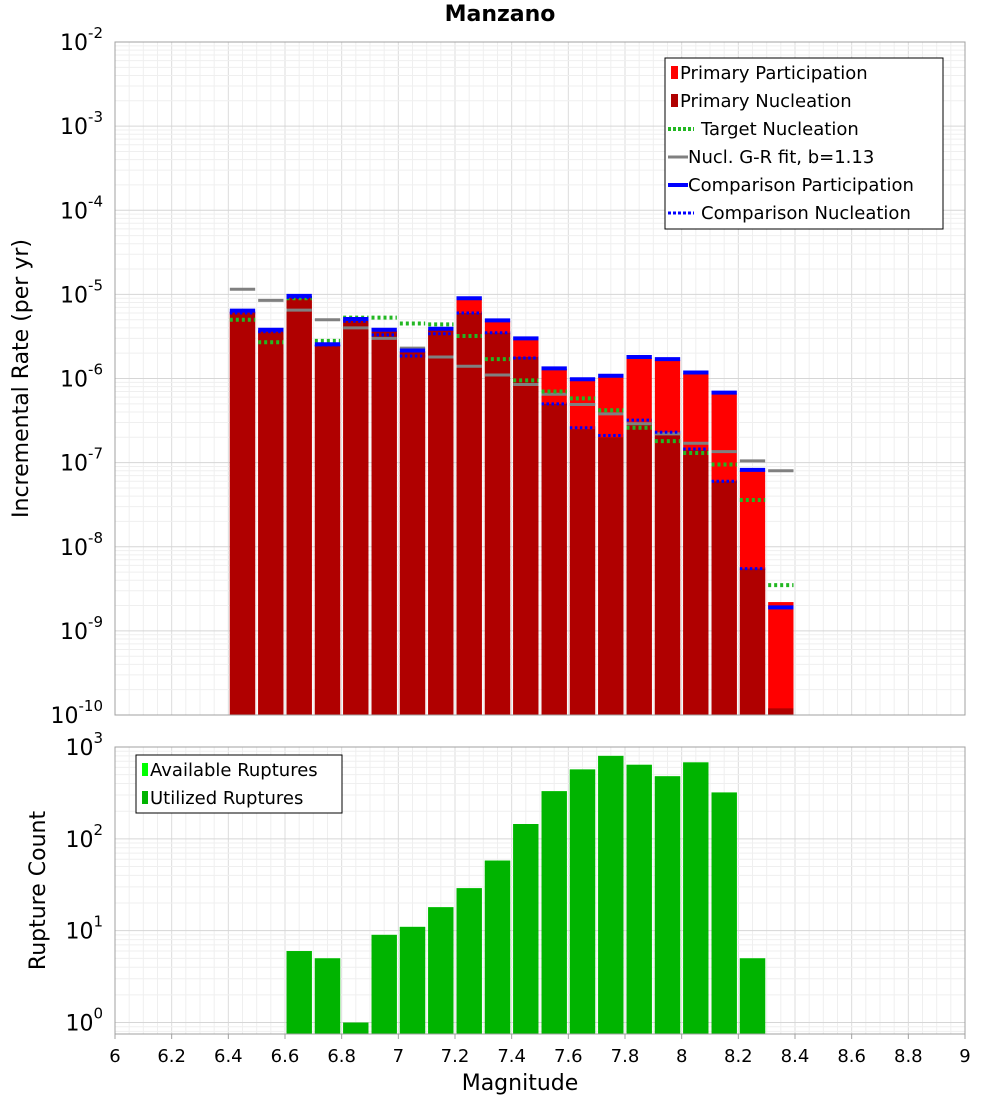 The width and height of the screenshot is (1000, 1100). Describe the element at coordinates (804, 143) in the screenshot. I see `legend-top` at that location.